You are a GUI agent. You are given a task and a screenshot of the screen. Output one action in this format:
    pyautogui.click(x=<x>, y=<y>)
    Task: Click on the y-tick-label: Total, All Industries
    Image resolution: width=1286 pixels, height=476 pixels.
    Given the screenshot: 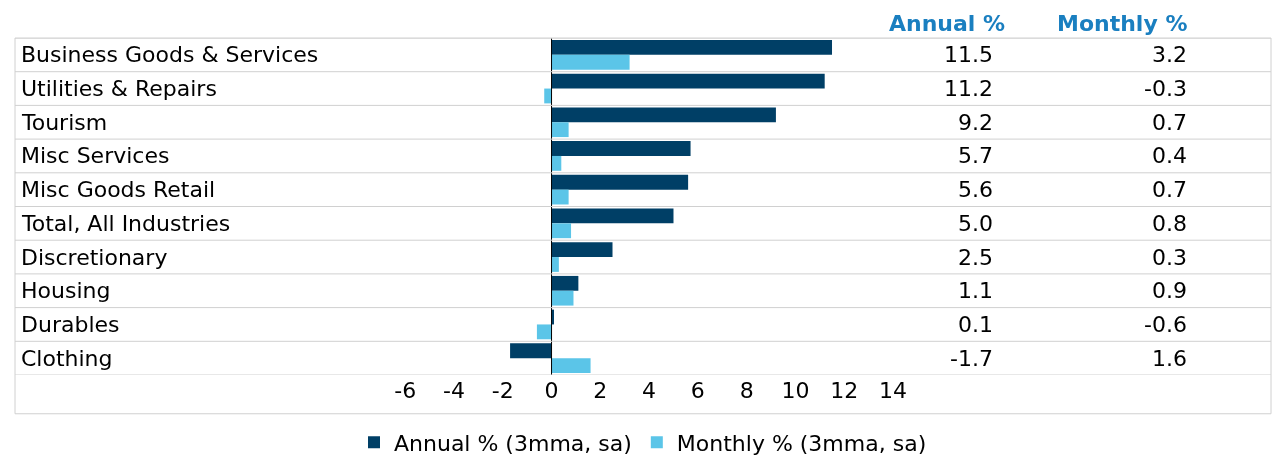 What is the action you would take?
    pyautogui.click(x=126, y=223)
    